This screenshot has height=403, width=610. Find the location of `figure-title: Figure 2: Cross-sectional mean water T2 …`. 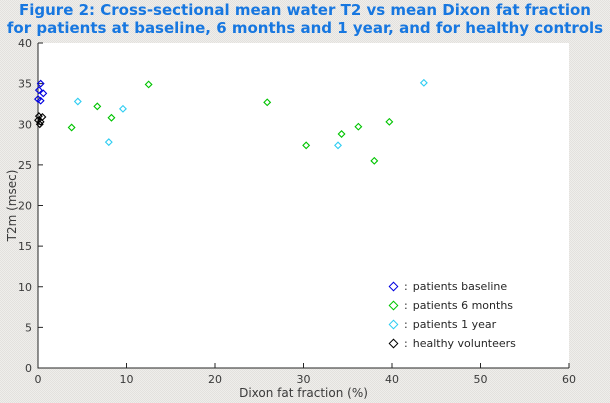

figure-title: Figure 2: Cross-sectional mean water T2 … is located at coordinates (305, 19).